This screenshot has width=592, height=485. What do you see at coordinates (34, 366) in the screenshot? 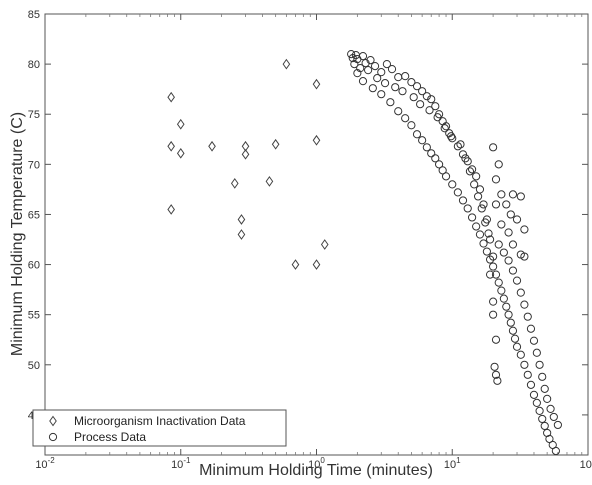
I see `y-tick-label: 50` at bounding box center [34, 366].